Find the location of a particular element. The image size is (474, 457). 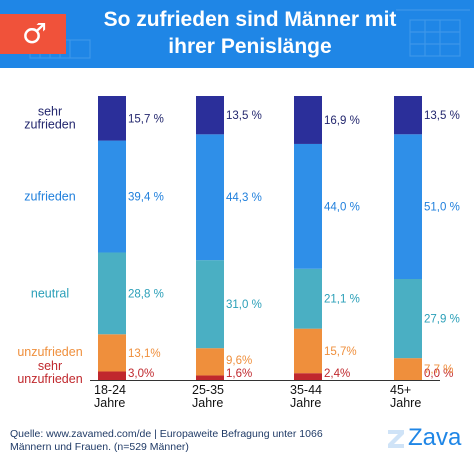

value-label: 1,6% is located at coordinates (239, 374).